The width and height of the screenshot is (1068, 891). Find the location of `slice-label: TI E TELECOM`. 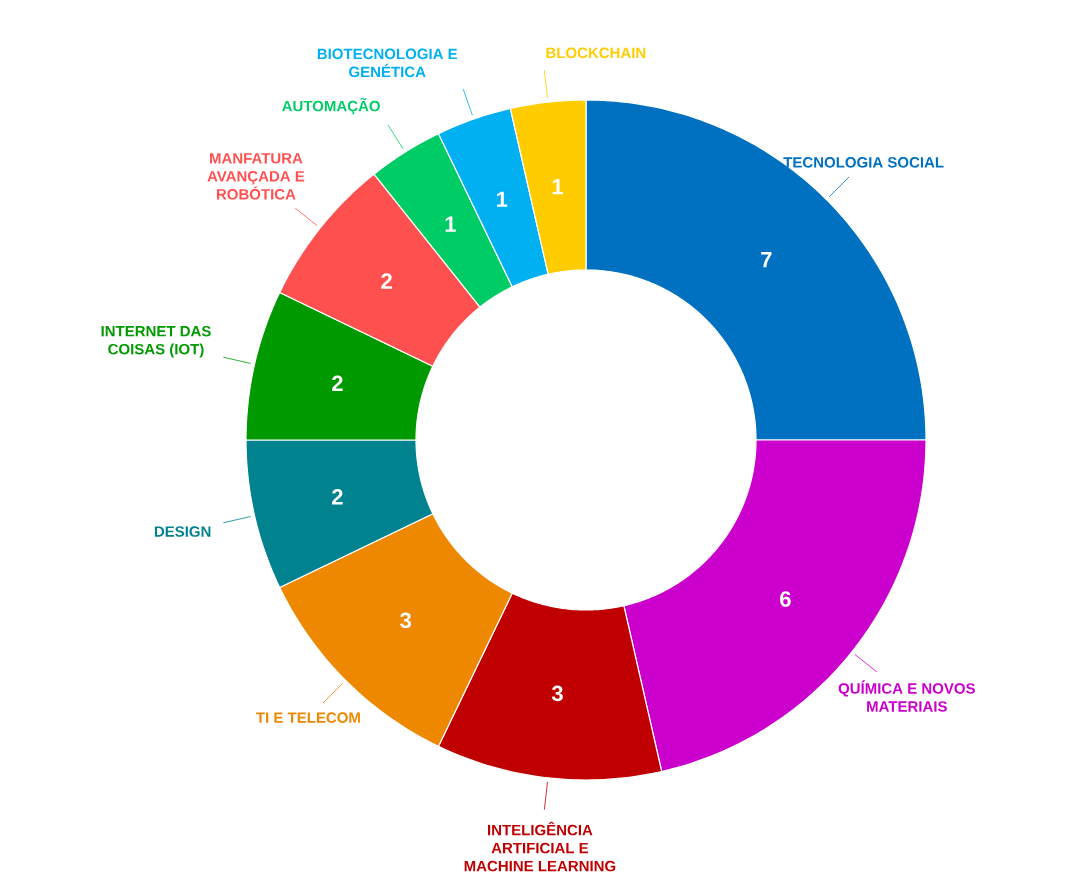

slice-label: TI E TELECOM is located at coordinates (308, 717).